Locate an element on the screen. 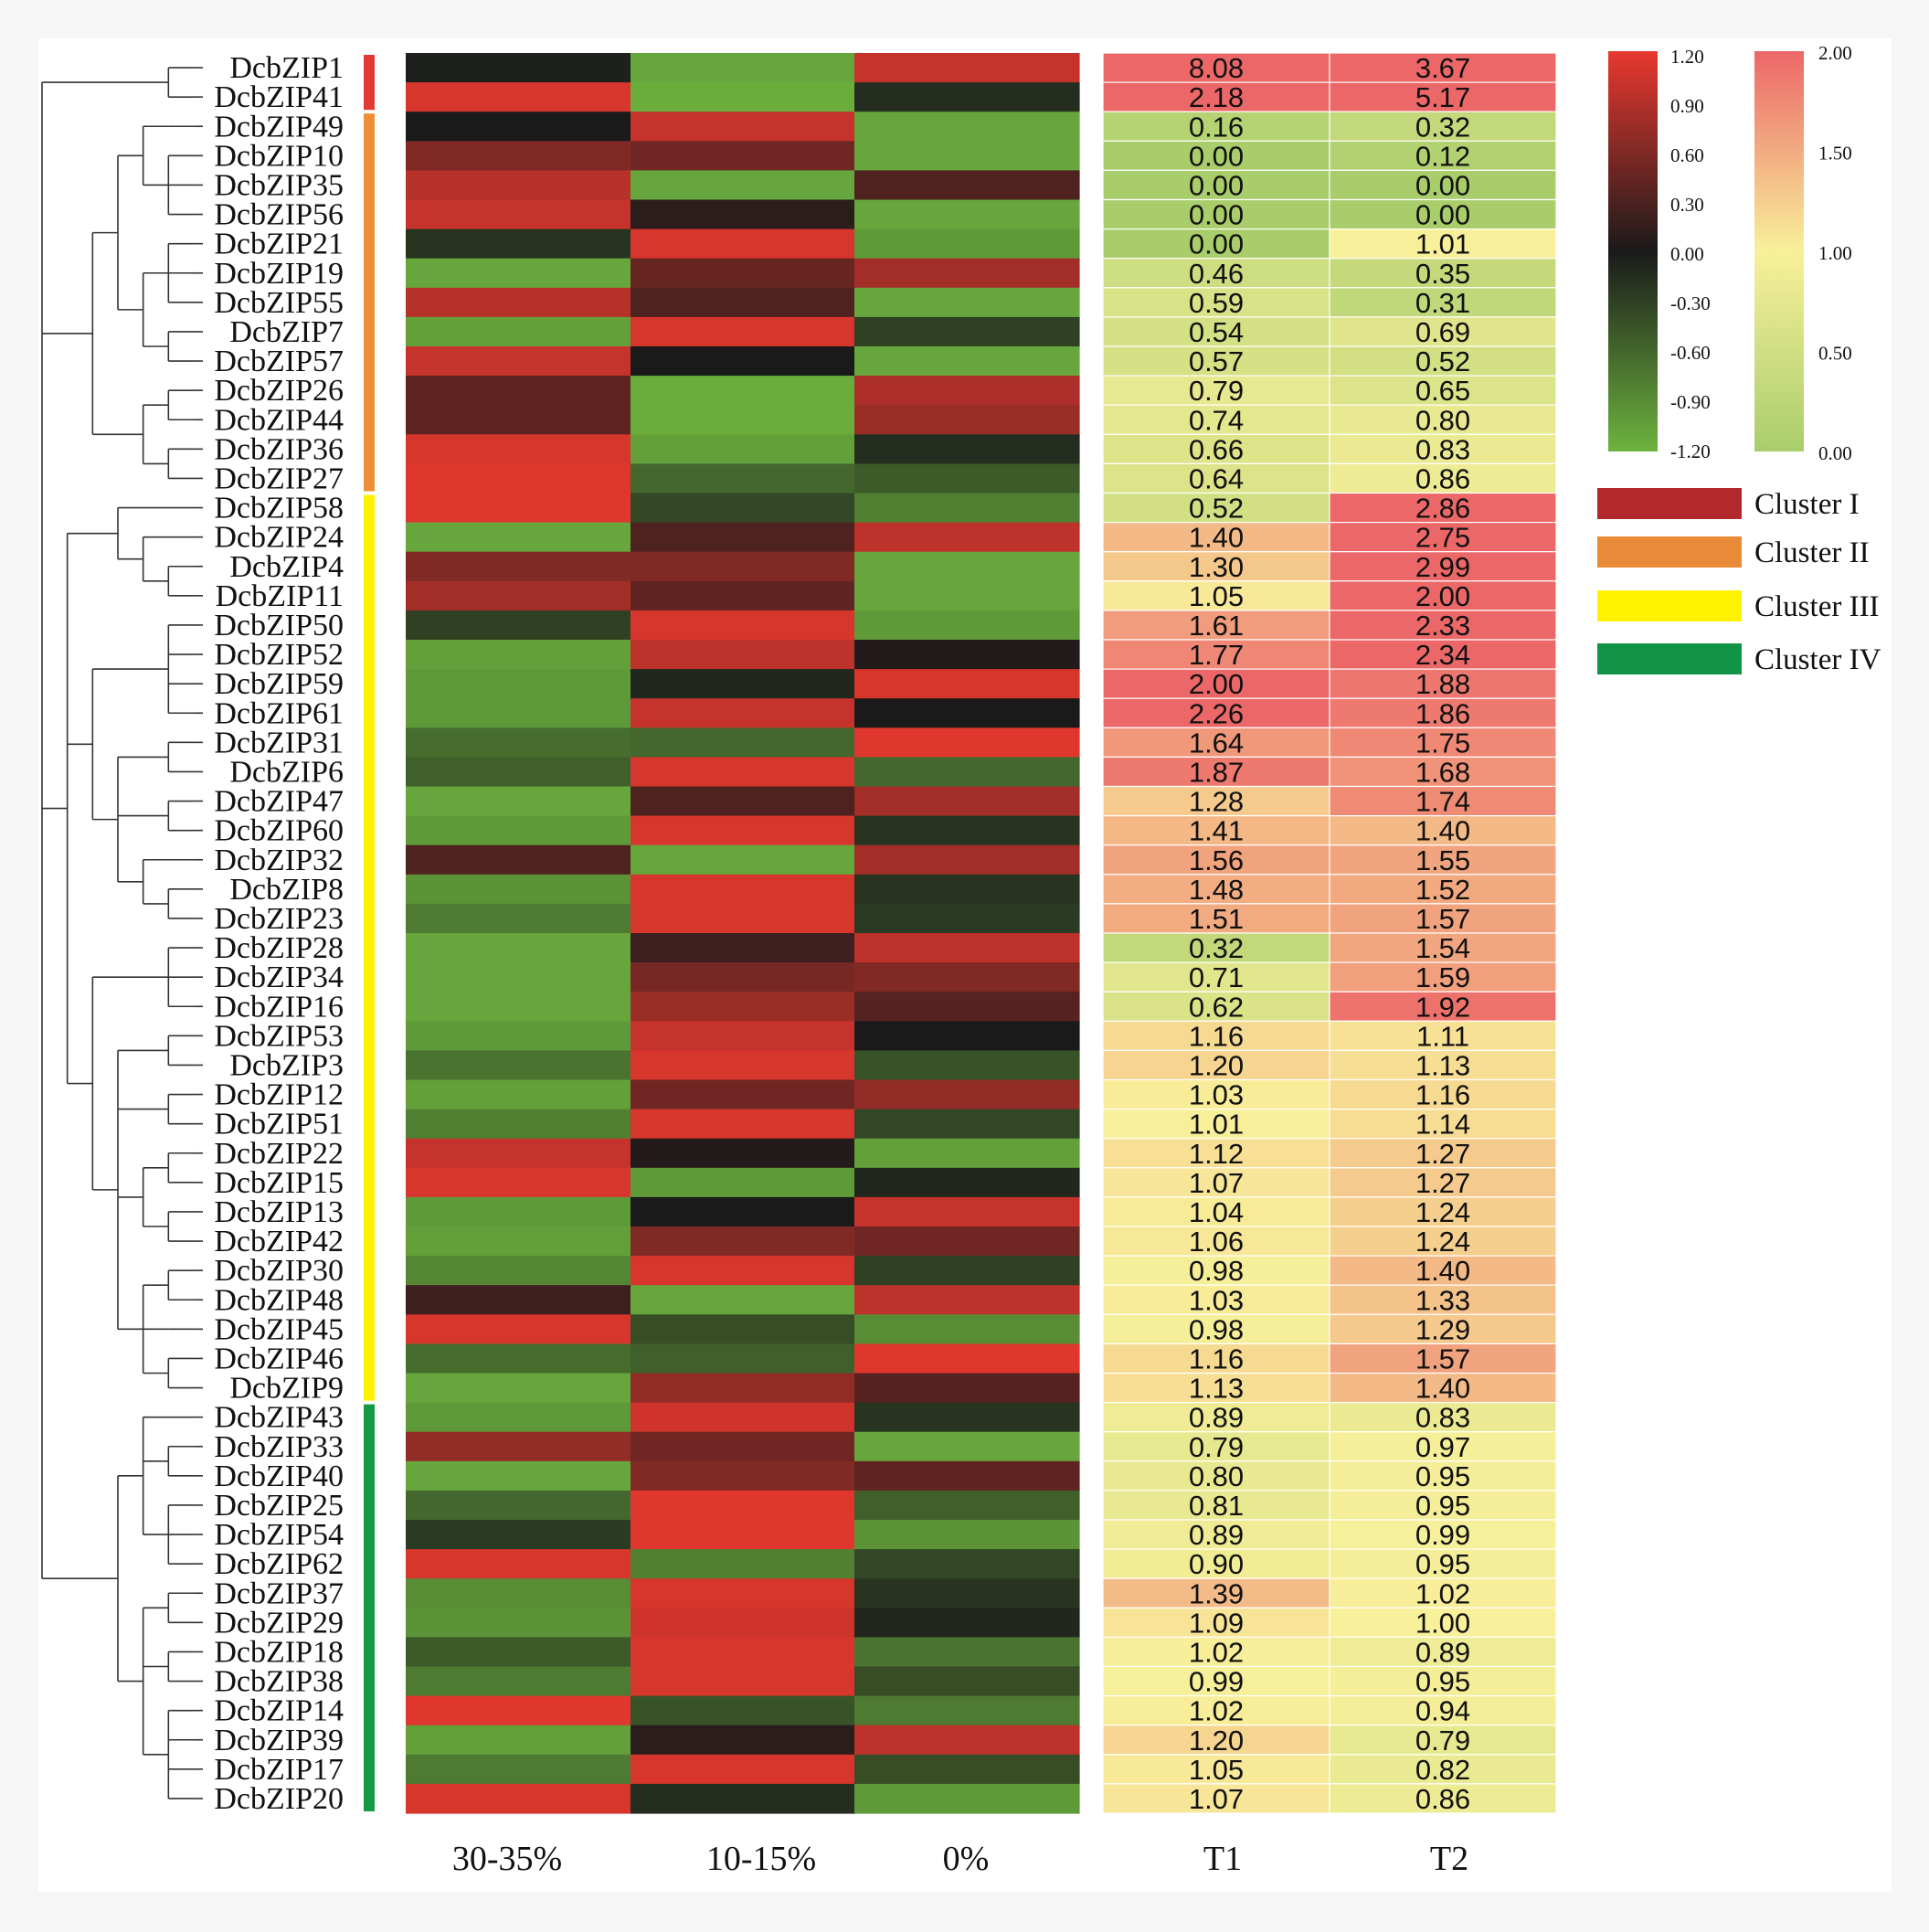 The height and width of the screenshot is (1932, 1929). row-label: DcbZIP56 is located at coordinates (279, 215).